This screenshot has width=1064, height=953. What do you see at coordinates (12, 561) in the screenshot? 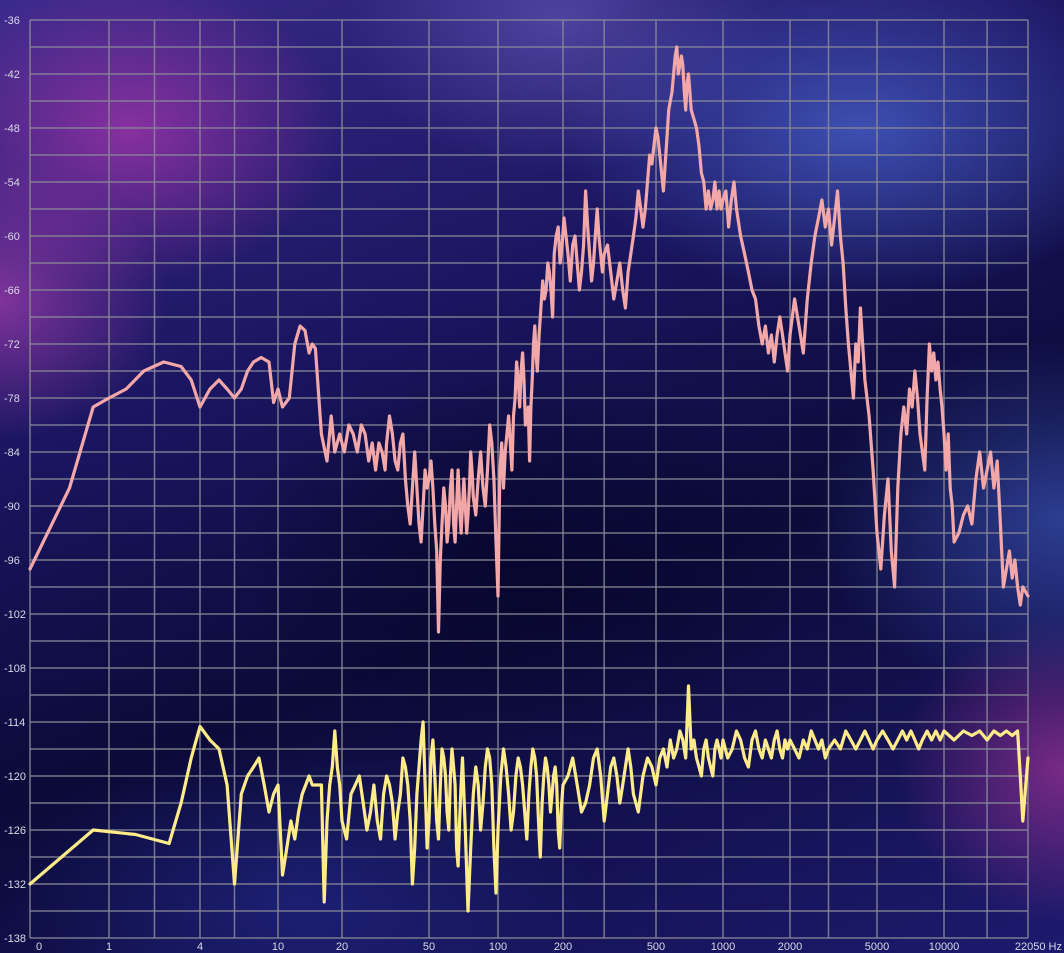
I see `y-tick-label: -96` at bounding box center [12, 561].